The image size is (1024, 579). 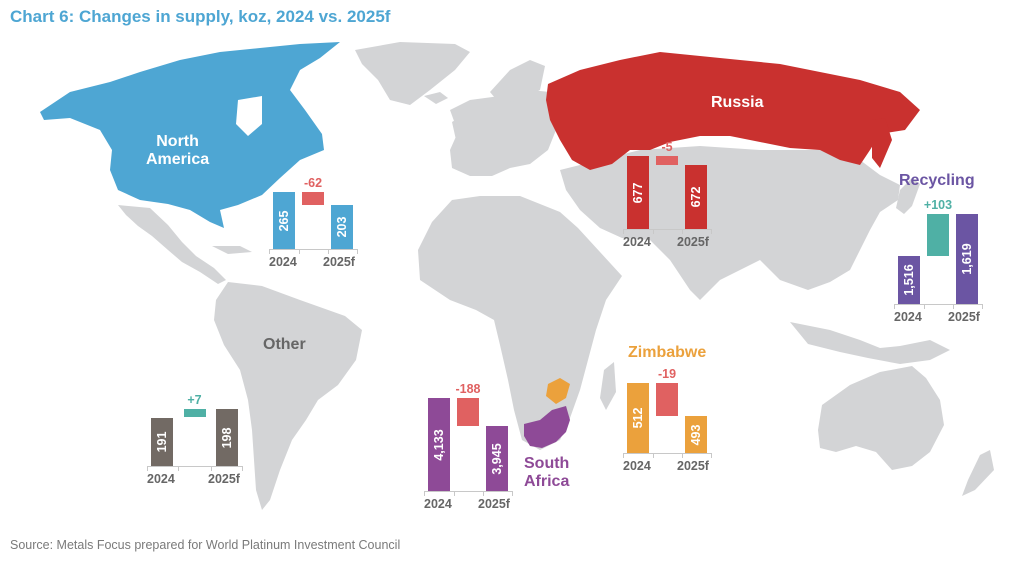 I want to click on greenland-shape, so click(x=412, y=73).